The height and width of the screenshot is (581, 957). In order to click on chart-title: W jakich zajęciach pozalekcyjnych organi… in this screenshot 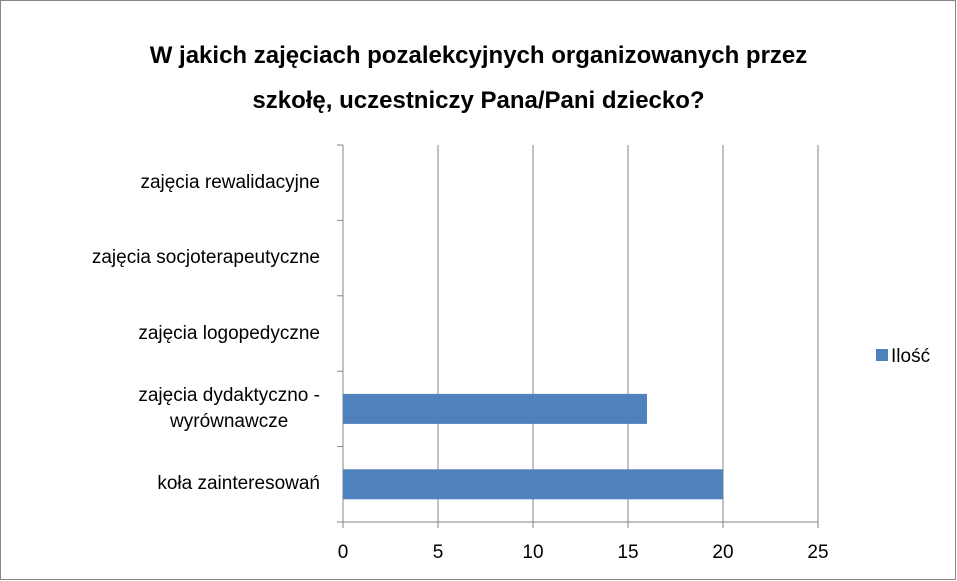, I will do `click(478, 78)`.